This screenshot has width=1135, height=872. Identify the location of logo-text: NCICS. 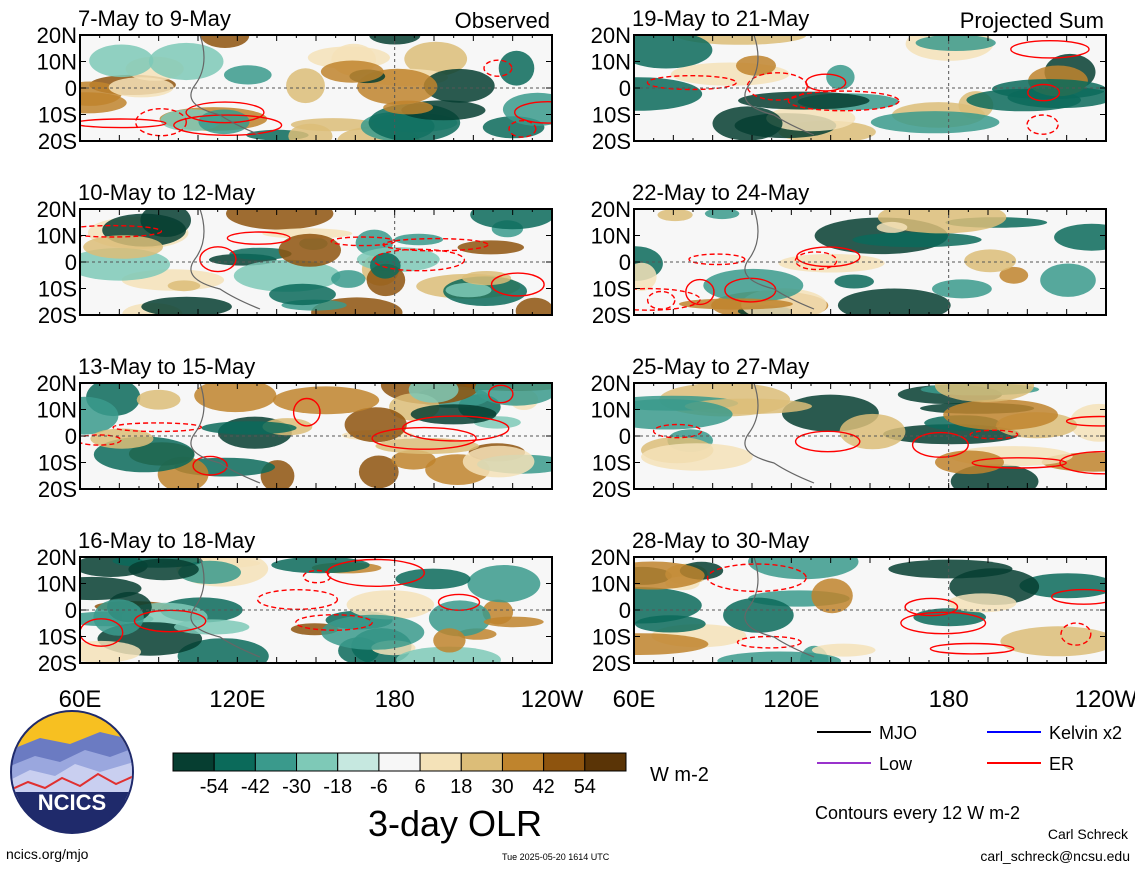
(72, 802).